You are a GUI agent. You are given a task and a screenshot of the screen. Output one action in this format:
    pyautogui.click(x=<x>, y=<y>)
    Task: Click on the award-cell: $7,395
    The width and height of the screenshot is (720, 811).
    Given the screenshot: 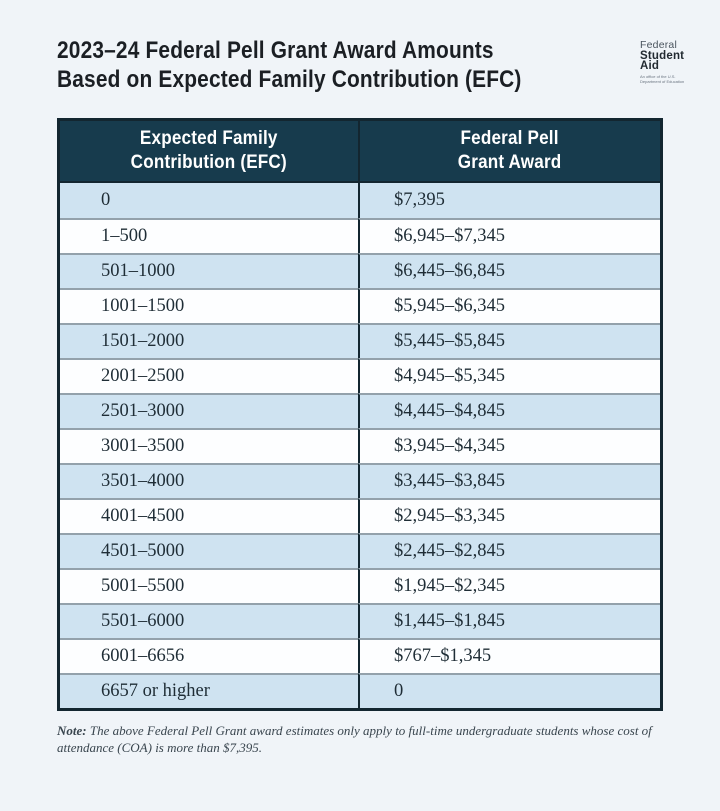 What is the action you would take?
    pyautogui.click(x=509, y=200)
    